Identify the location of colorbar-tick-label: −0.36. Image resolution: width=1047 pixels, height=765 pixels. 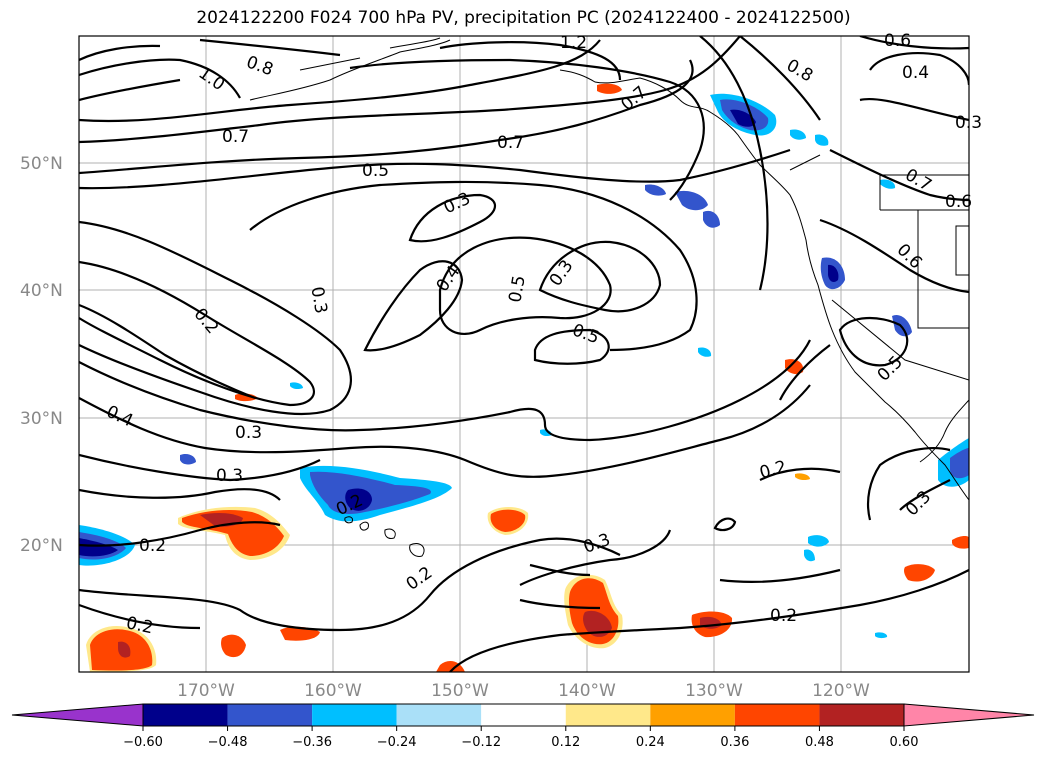
(312, 742).